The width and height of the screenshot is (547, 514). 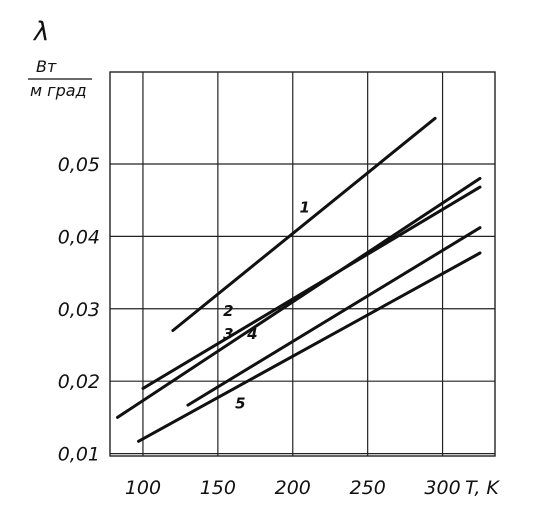 What do you see at coordinates (442, 488) in the screenshot?
I see `x-tick-label: 300` at bounding box center [442, 488].